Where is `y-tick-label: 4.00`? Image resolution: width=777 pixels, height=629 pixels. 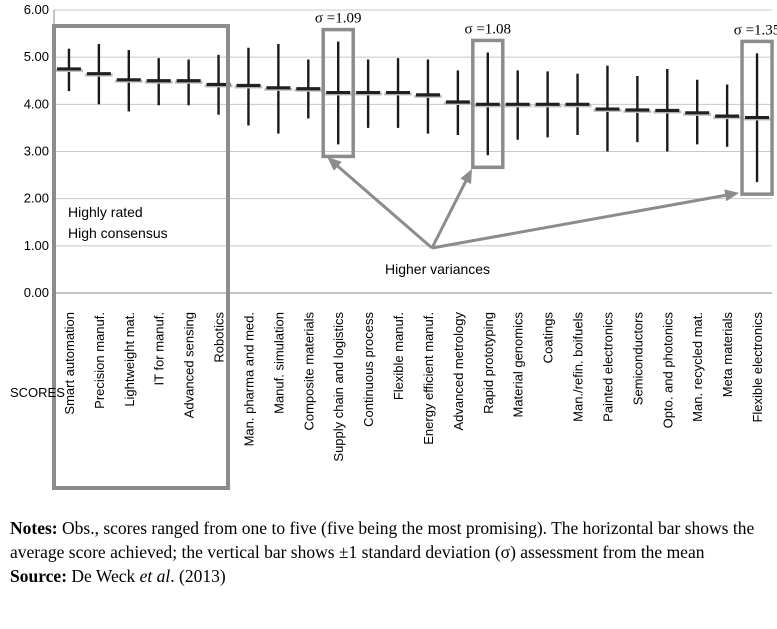 y-tick-label: 4.00 is located at coordinates (36, 103).